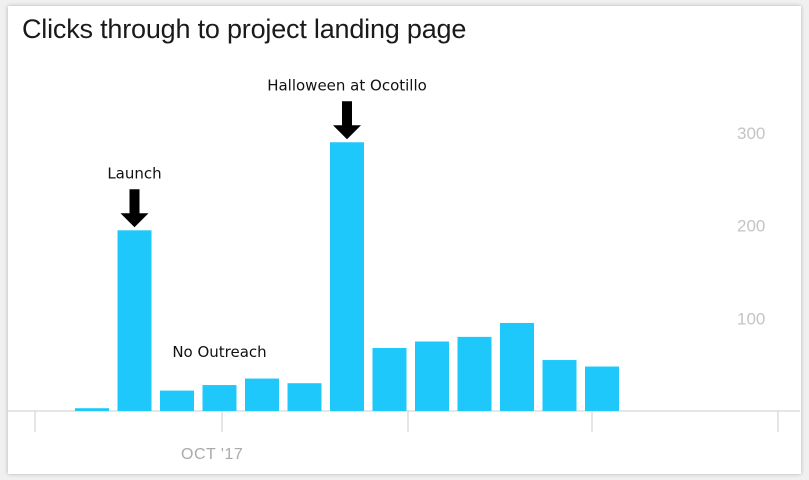  Describe the element at coordinates (347, 85) in the screenshot. I see `annotation-label: Halloween at Ocotillo` at that location.